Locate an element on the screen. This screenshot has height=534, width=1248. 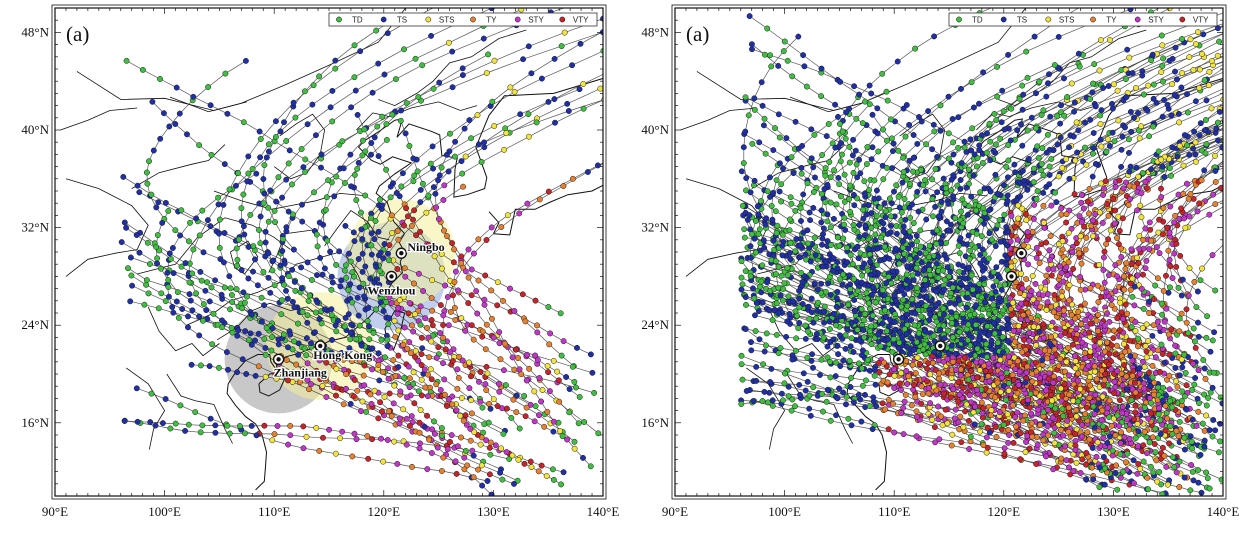
city-marker-dot is located at coordinates (391, 276).